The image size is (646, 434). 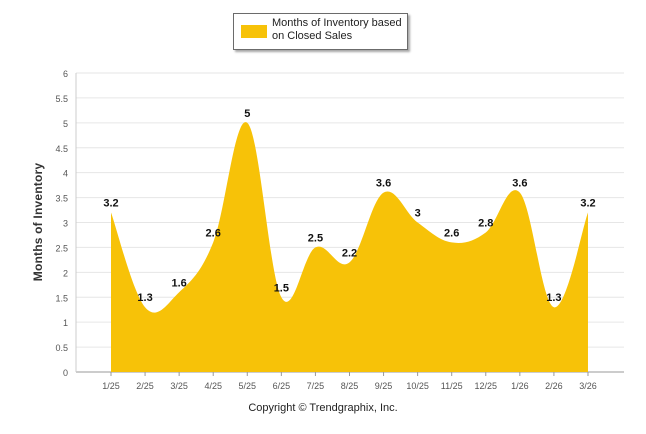 I want to click on y-tick-label: 3, so click(x=65, y=224).